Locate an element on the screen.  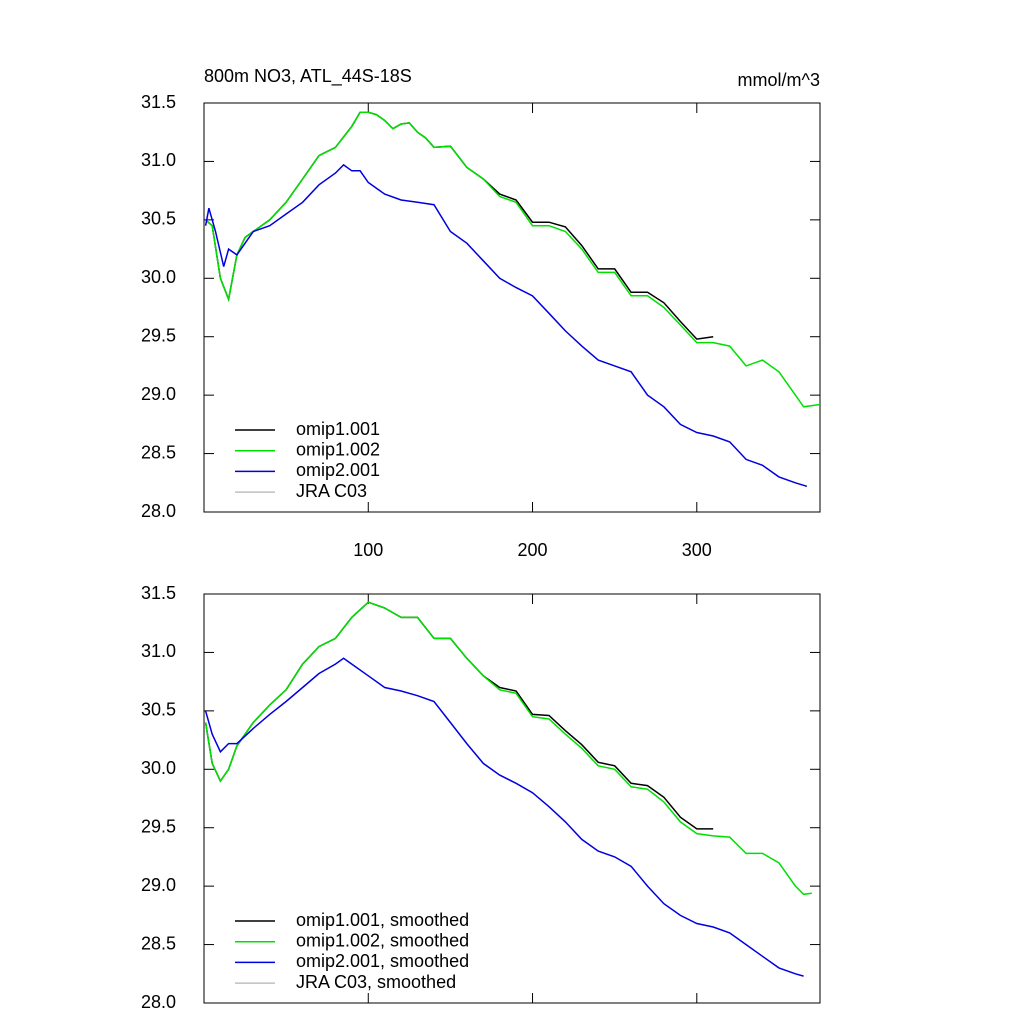
x-tick-label: 200 is located at coordinates (533, 550).